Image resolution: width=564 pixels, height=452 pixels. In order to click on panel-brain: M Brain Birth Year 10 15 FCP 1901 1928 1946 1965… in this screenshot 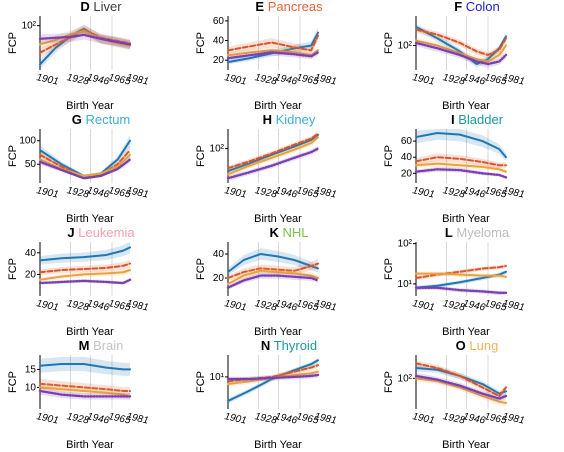, I will do `click(94, 395)`.